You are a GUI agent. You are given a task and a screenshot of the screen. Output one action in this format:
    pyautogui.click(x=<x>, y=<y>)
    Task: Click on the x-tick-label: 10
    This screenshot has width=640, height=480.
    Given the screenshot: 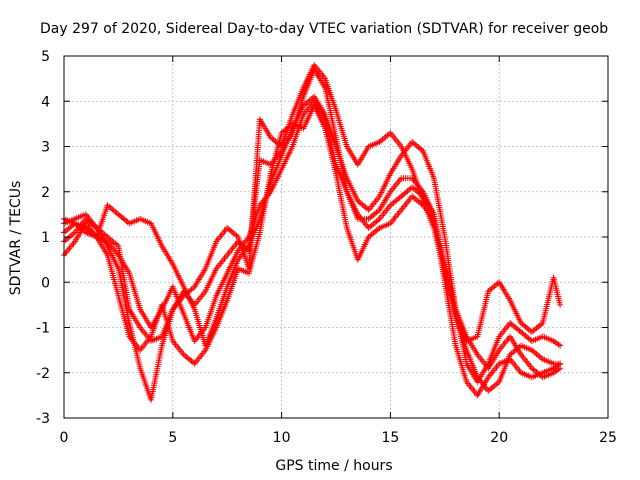 What is the action you would take?
    pyautogui.click(x=282, y=438)
    